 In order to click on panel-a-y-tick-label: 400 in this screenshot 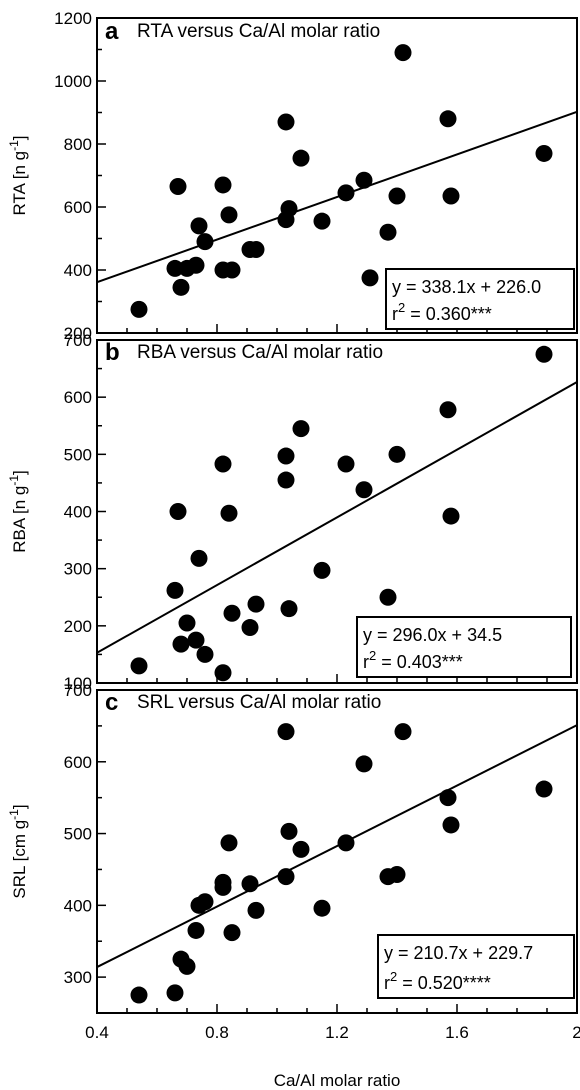, I will do `click(78, 270)`.